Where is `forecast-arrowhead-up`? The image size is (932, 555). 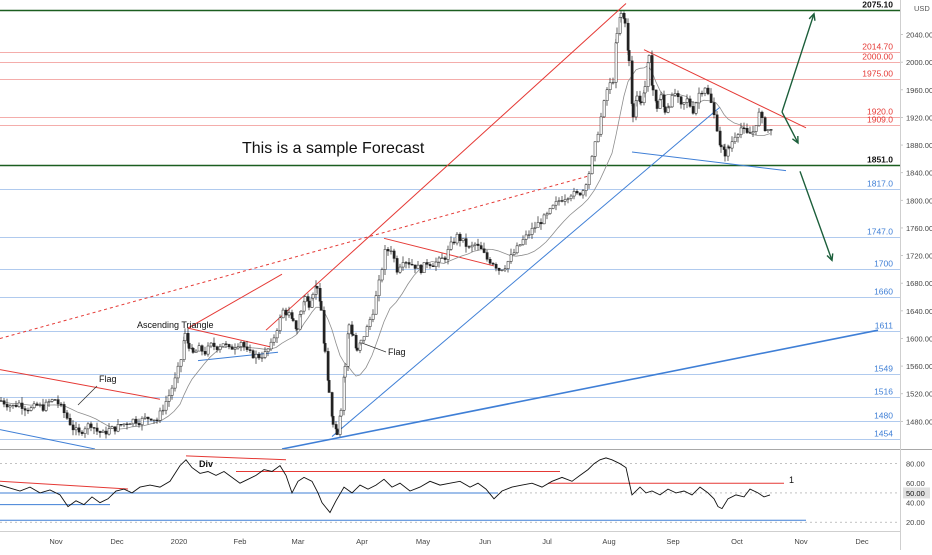 forecast-arrowhead-up is located at coordinates (812, 16).